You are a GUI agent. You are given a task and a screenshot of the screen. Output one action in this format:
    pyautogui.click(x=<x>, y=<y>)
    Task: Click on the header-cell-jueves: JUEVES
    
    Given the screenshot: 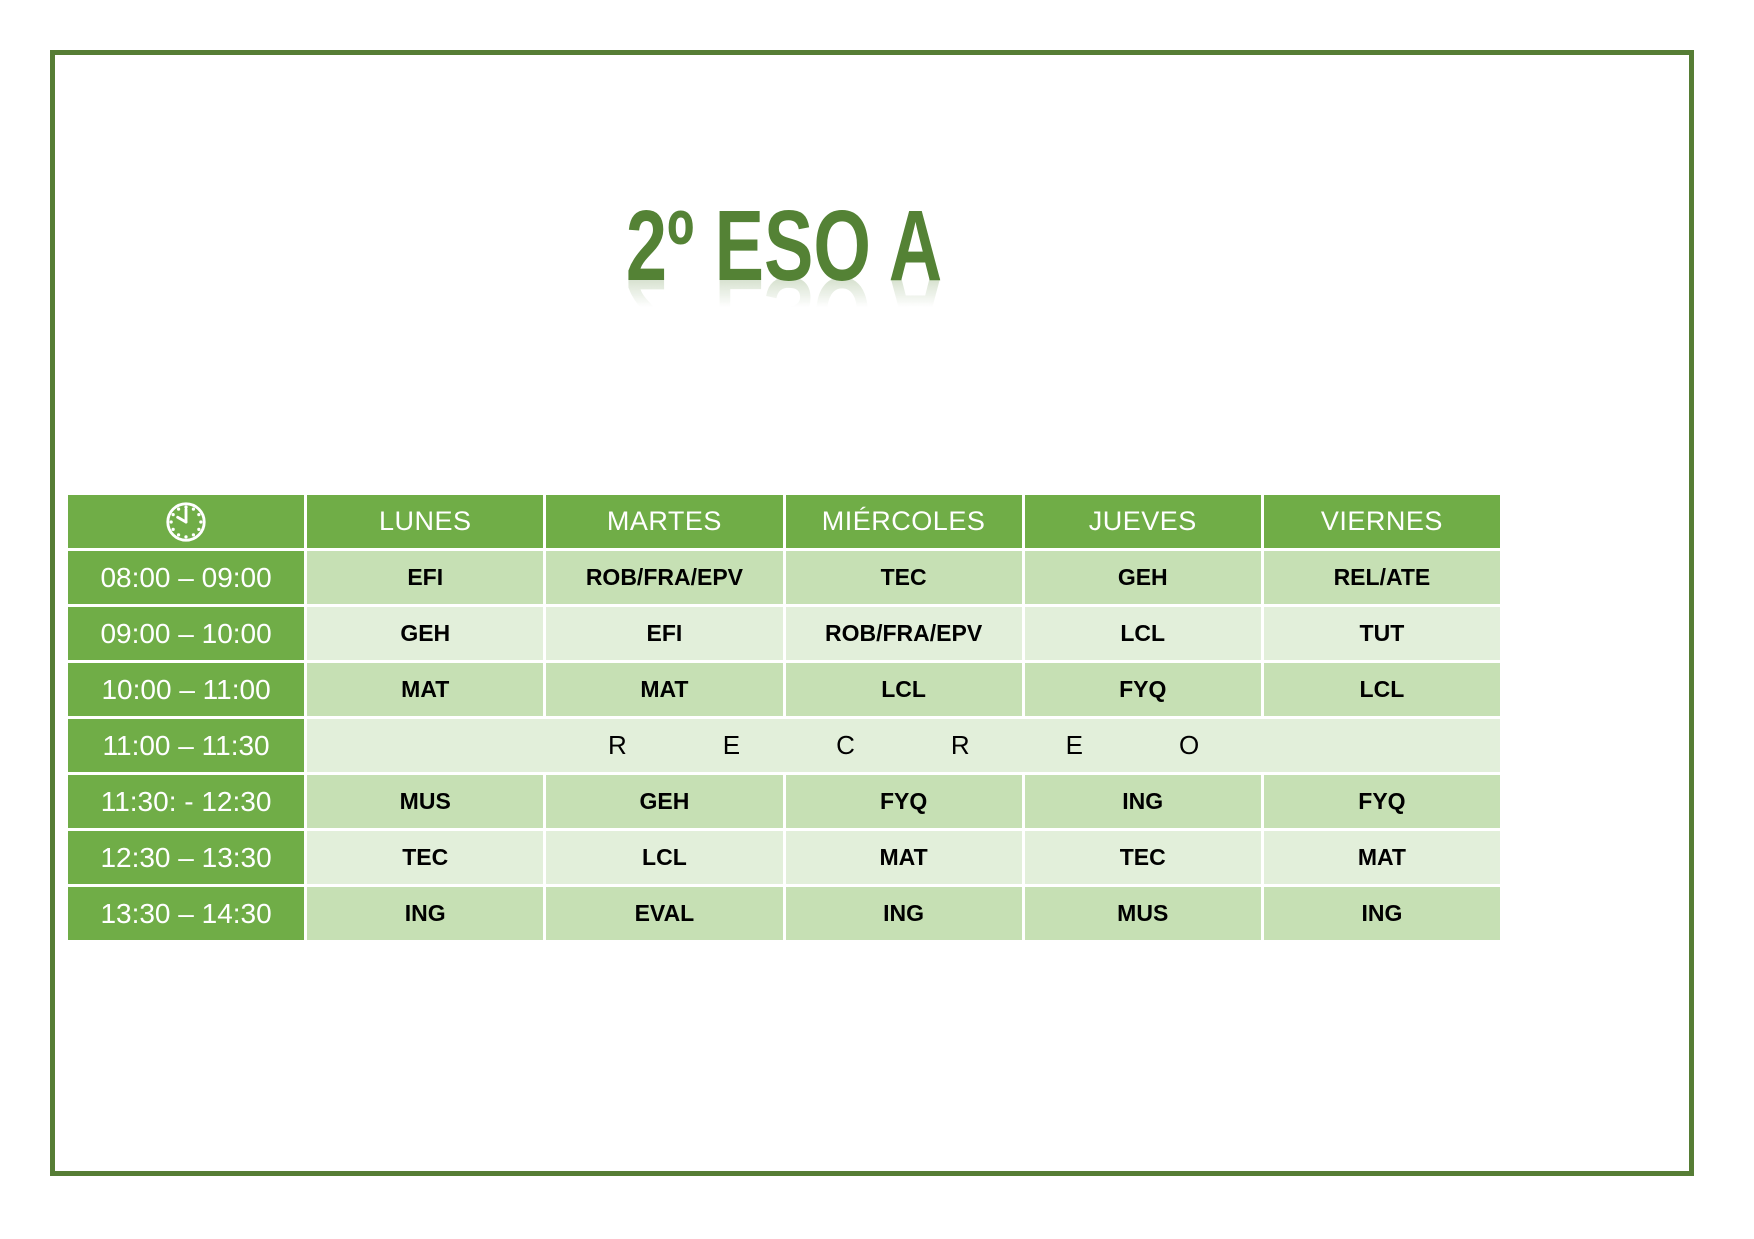 What is the action you would take?
    pyautogui.click(x=1142, y=521)
    